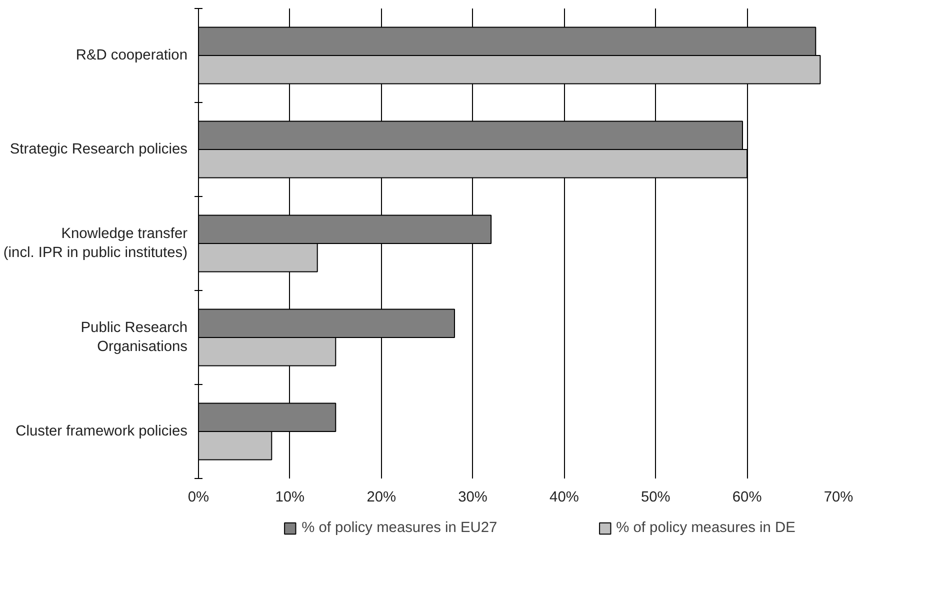 Image resolution: width=928 pixels, height=605 pixels. I want to click on x-tick-label: 50%, so click(655, 498).